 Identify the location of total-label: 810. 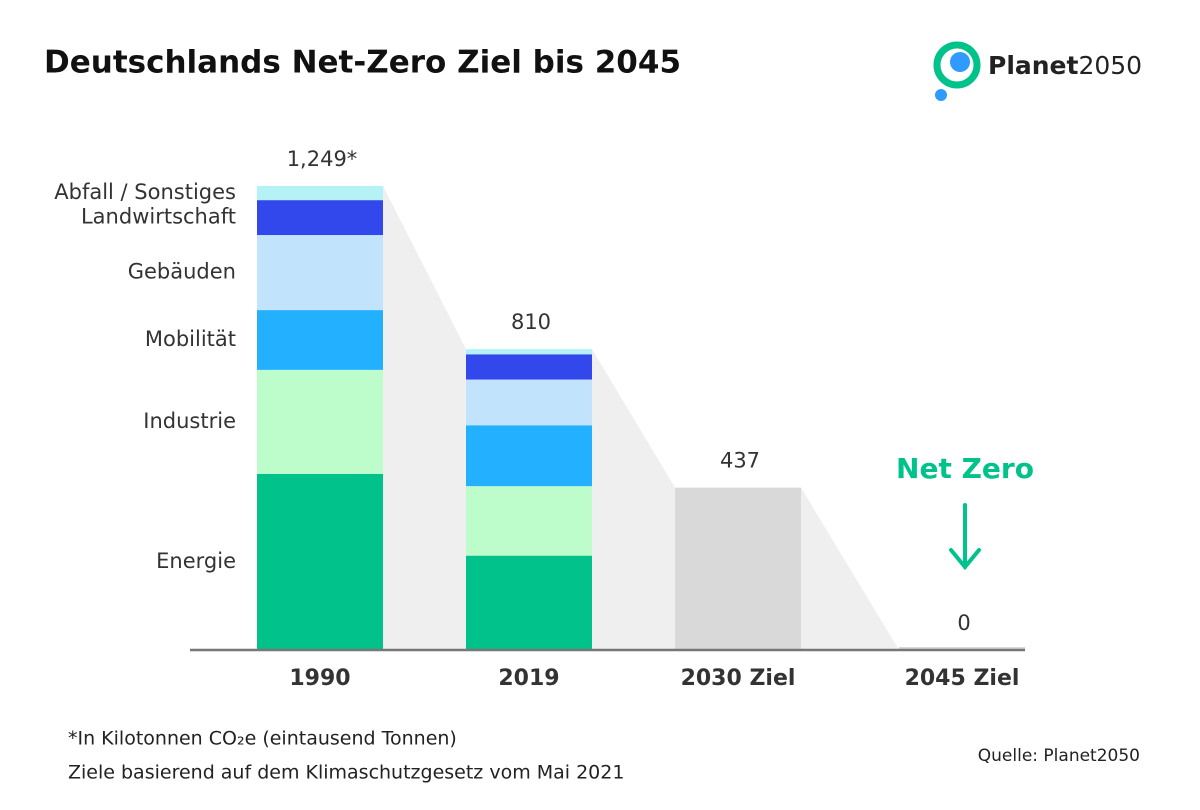
(531, 322).